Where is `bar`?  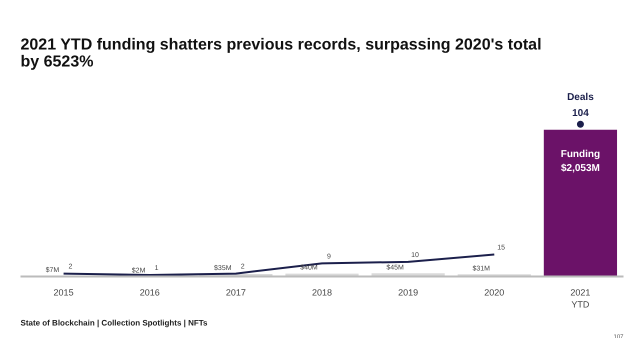
bar is located at coordinates (581, 203).